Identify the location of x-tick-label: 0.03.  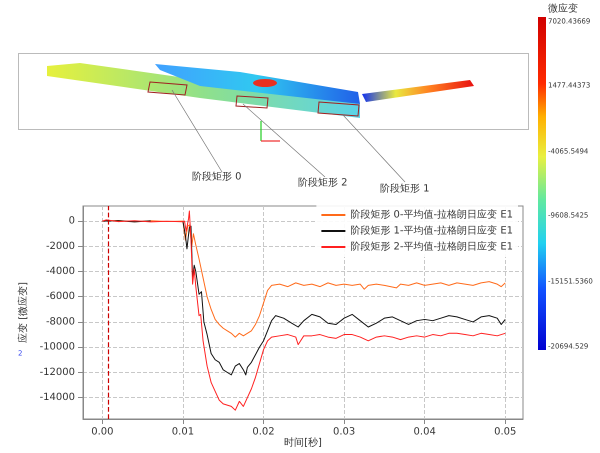
(344, 432).